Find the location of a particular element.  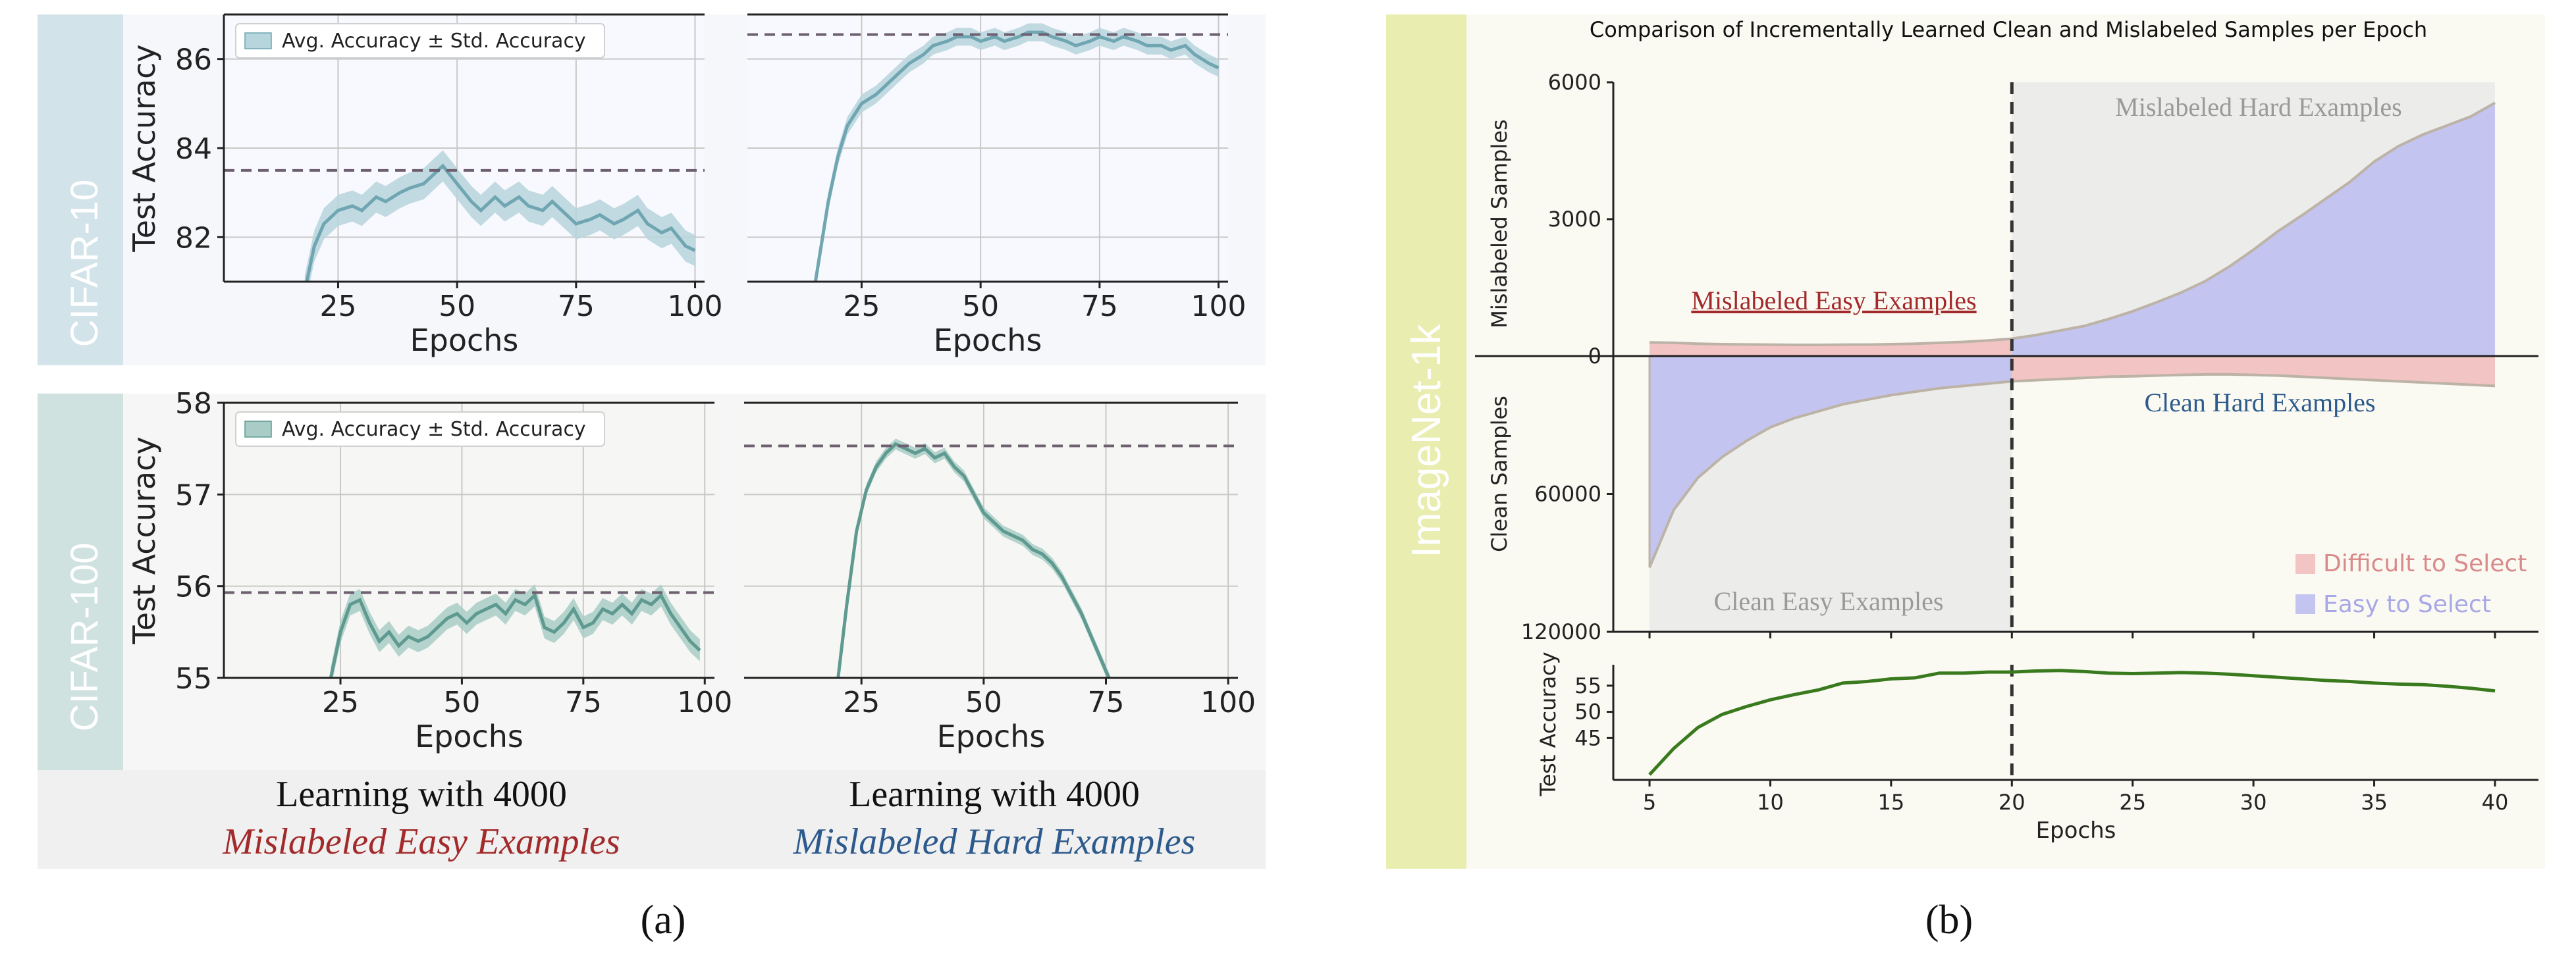

x-tick-label: 30 is located at coordinates (2253, 802).